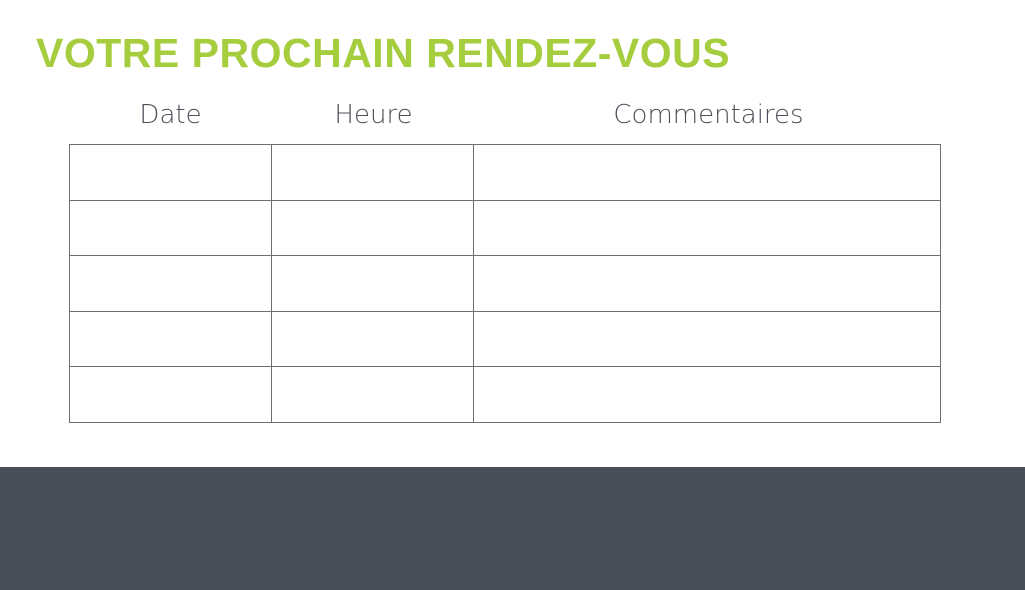 The height and width of the screenshot is (590, 1025). I want to click on column-header-heure: Heure, so click(373, 115).